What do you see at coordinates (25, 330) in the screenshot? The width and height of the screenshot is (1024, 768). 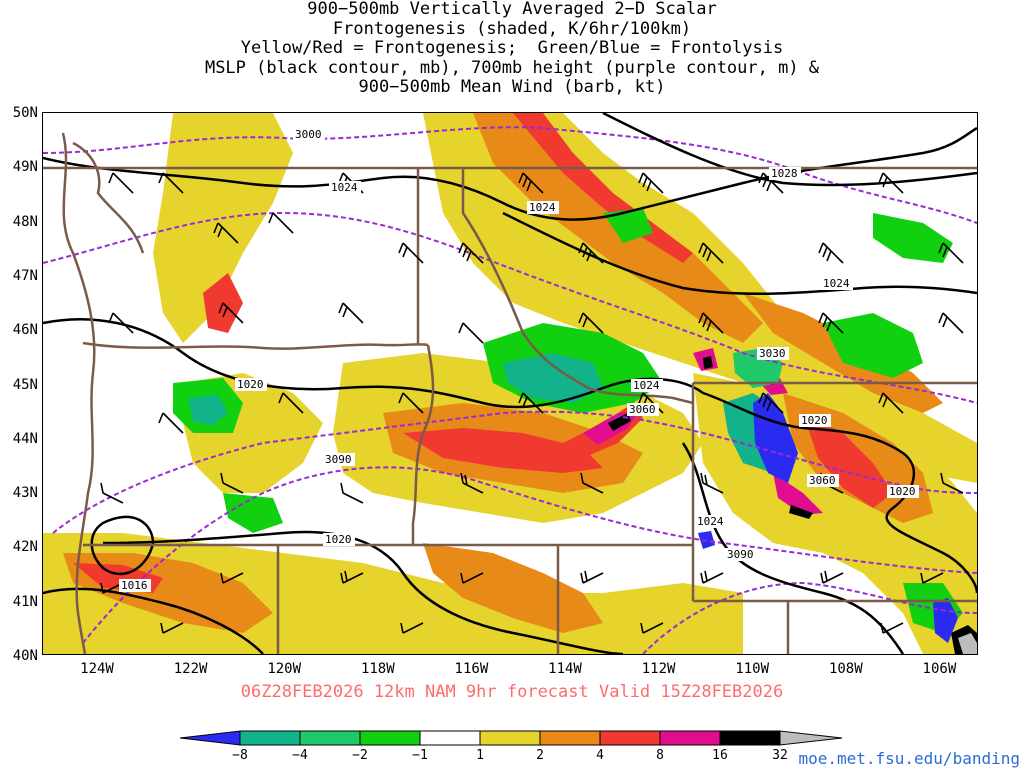 I see `lat-tick-label: 46N` at bounding box center [25, 330].